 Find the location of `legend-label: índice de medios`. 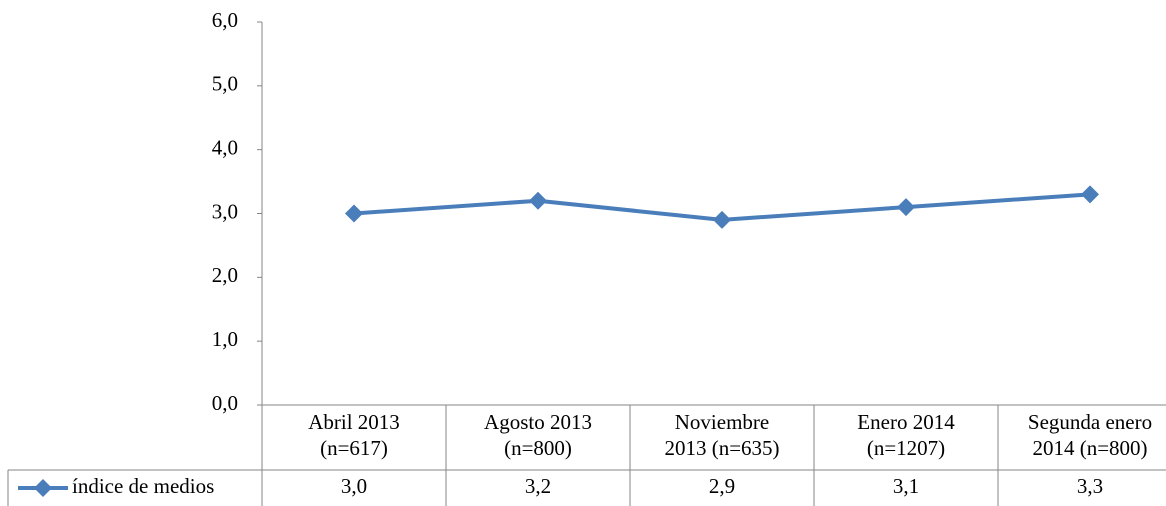

legend-label: índice de medios is located at coordinates (143, 486).